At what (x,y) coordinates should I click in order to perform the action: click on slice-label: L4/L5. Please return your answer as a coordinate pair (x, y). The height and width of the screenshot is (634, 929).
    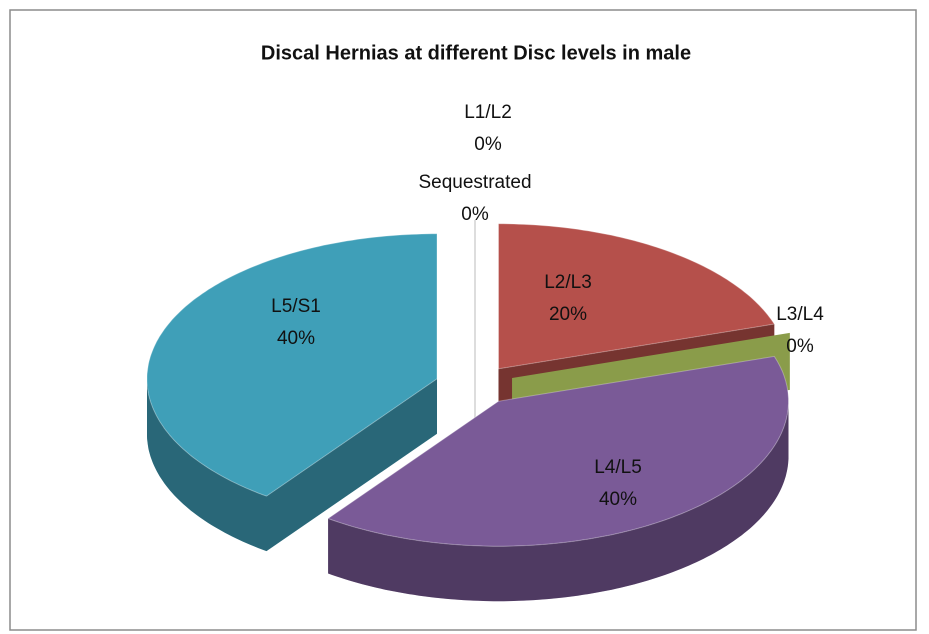
    Looking at the image, I should click on (618, 467).